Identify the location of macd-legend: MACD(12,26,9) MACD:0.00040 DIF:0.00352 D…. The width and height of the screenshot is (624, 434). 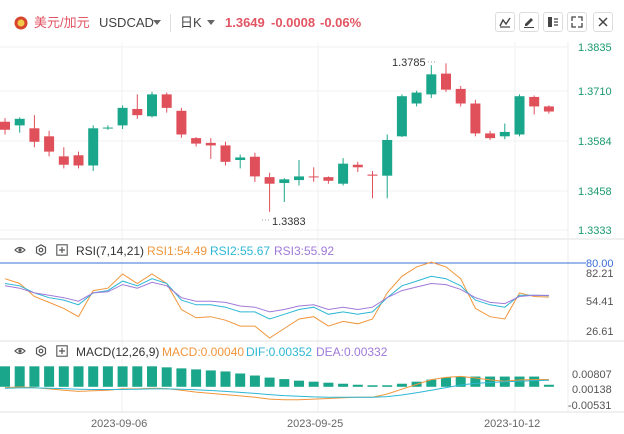
(280, 352).